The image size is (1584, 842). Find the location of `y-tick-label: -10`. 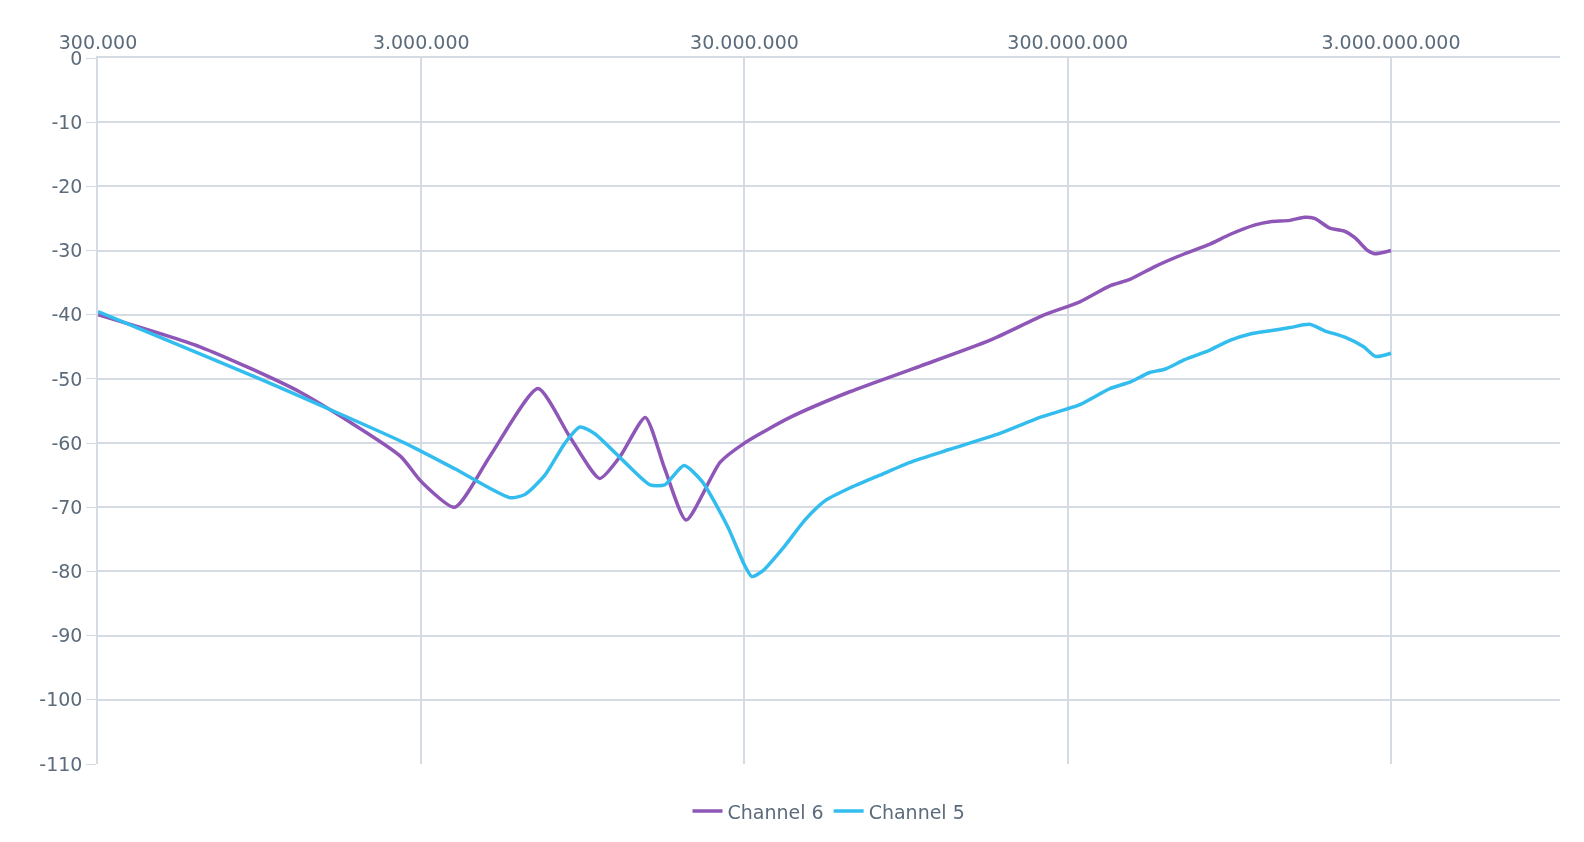

y-tick-label: -10 is located at coordinates (67, 121).